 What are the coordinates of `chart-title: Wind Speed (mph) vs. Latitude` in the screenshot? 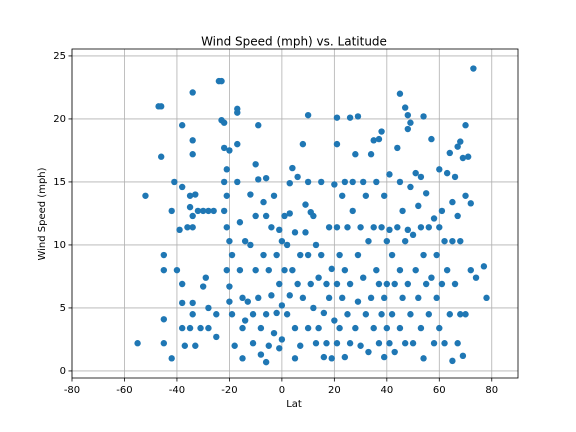 It's located at (294, 42).